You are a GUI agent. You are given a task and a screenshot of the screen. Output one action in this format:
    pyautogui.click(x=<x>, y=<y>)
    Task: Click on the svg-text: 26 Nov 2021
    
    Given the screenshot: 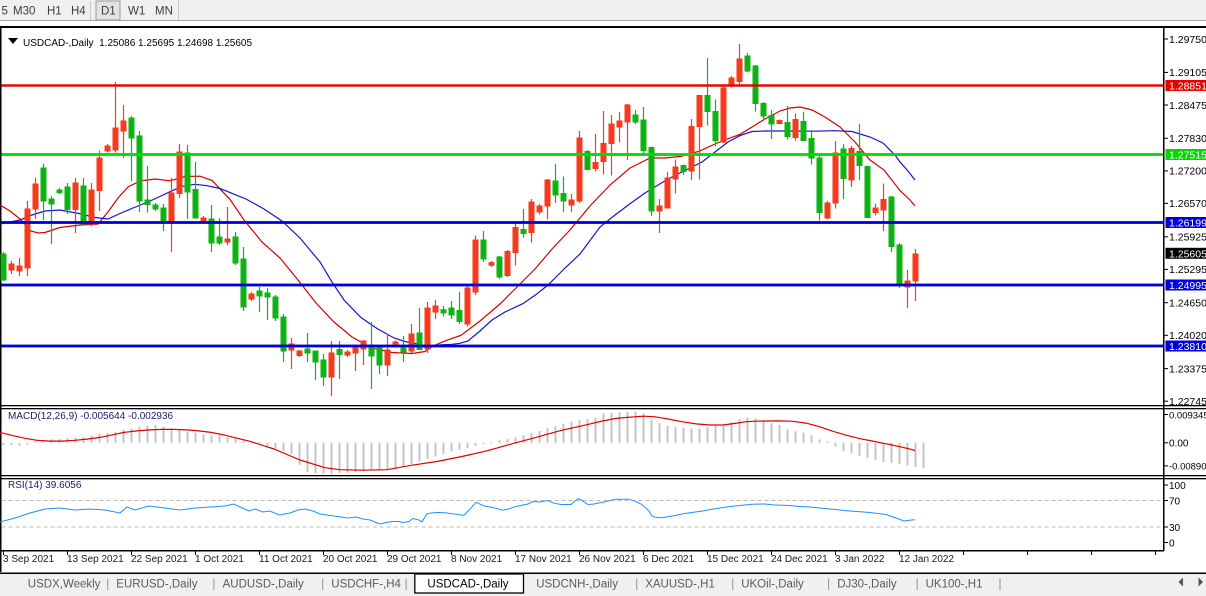 What is the action you would take?
    pyautogui.click(x=607, y=559)
    